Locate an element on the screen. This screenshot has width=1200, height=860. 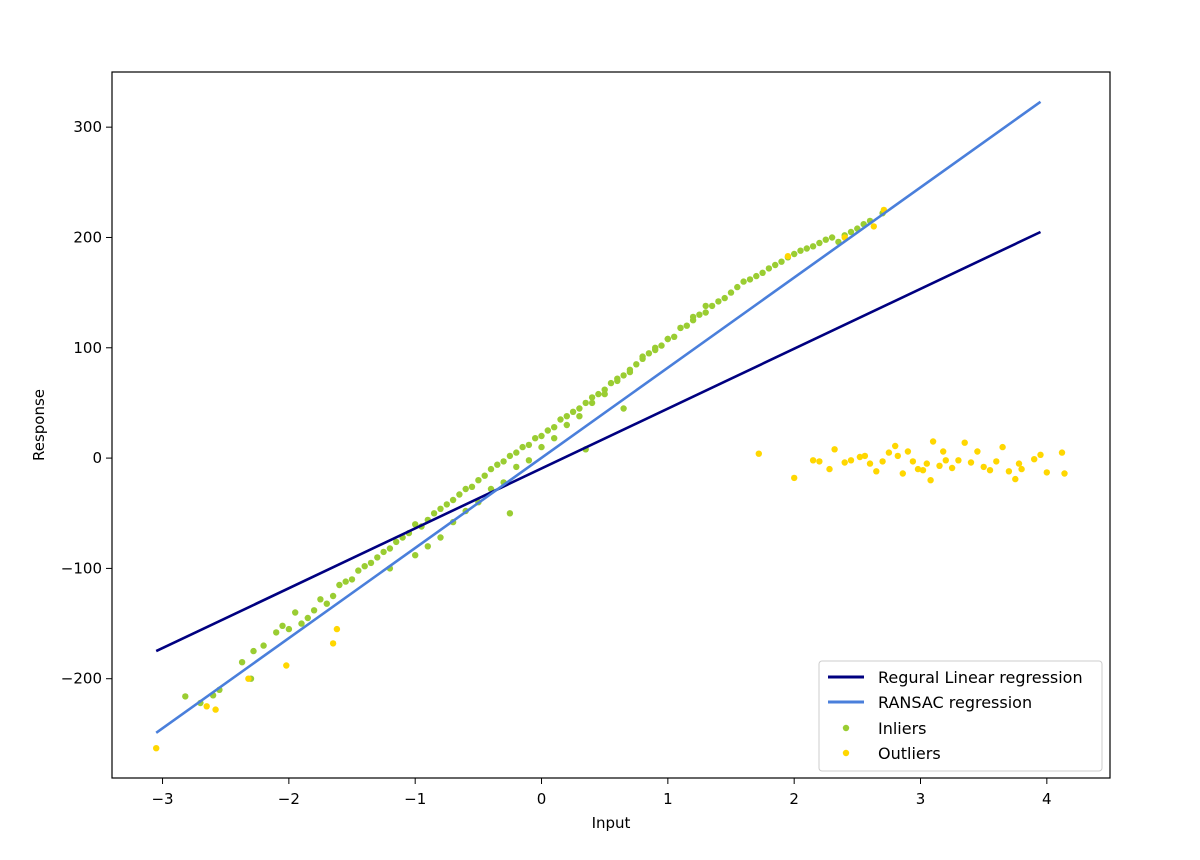
x-tick-label: 2 is located at coordinates (794, 799).